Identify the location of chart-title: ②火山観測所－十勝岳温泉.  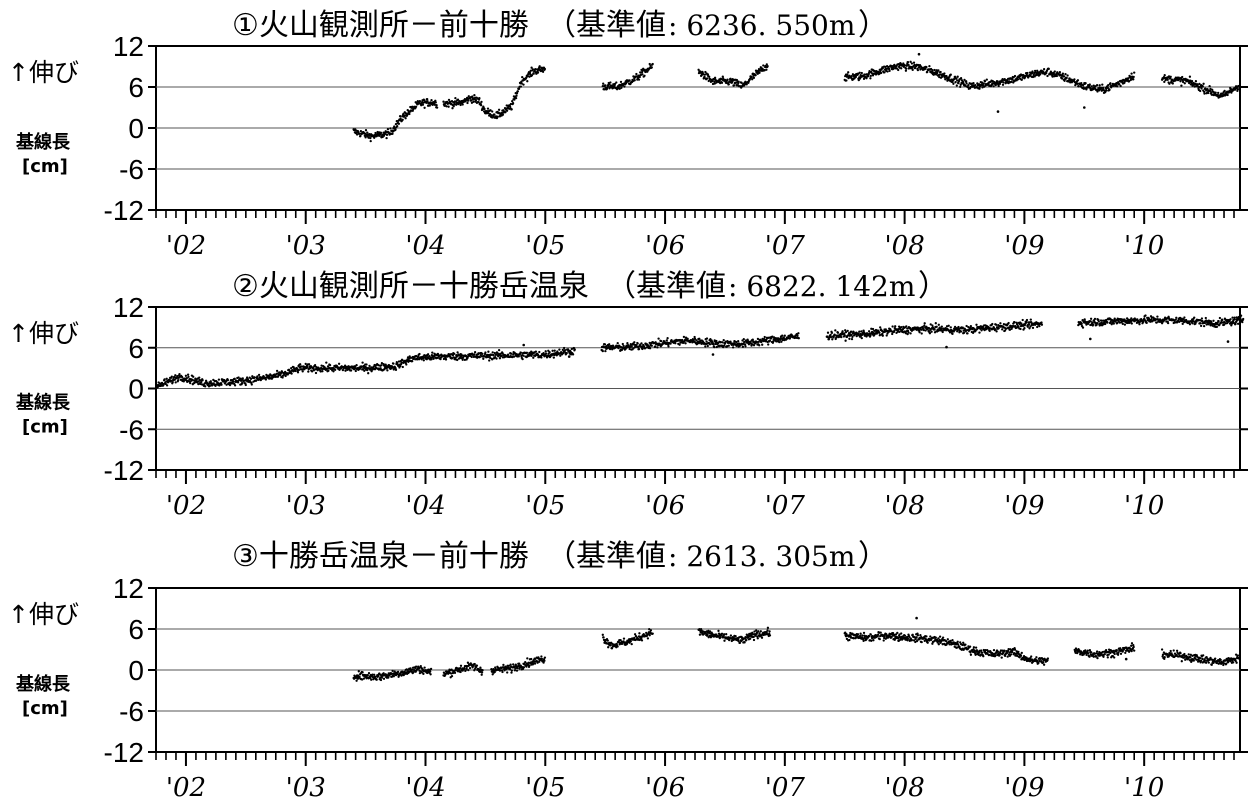
(410, 286).